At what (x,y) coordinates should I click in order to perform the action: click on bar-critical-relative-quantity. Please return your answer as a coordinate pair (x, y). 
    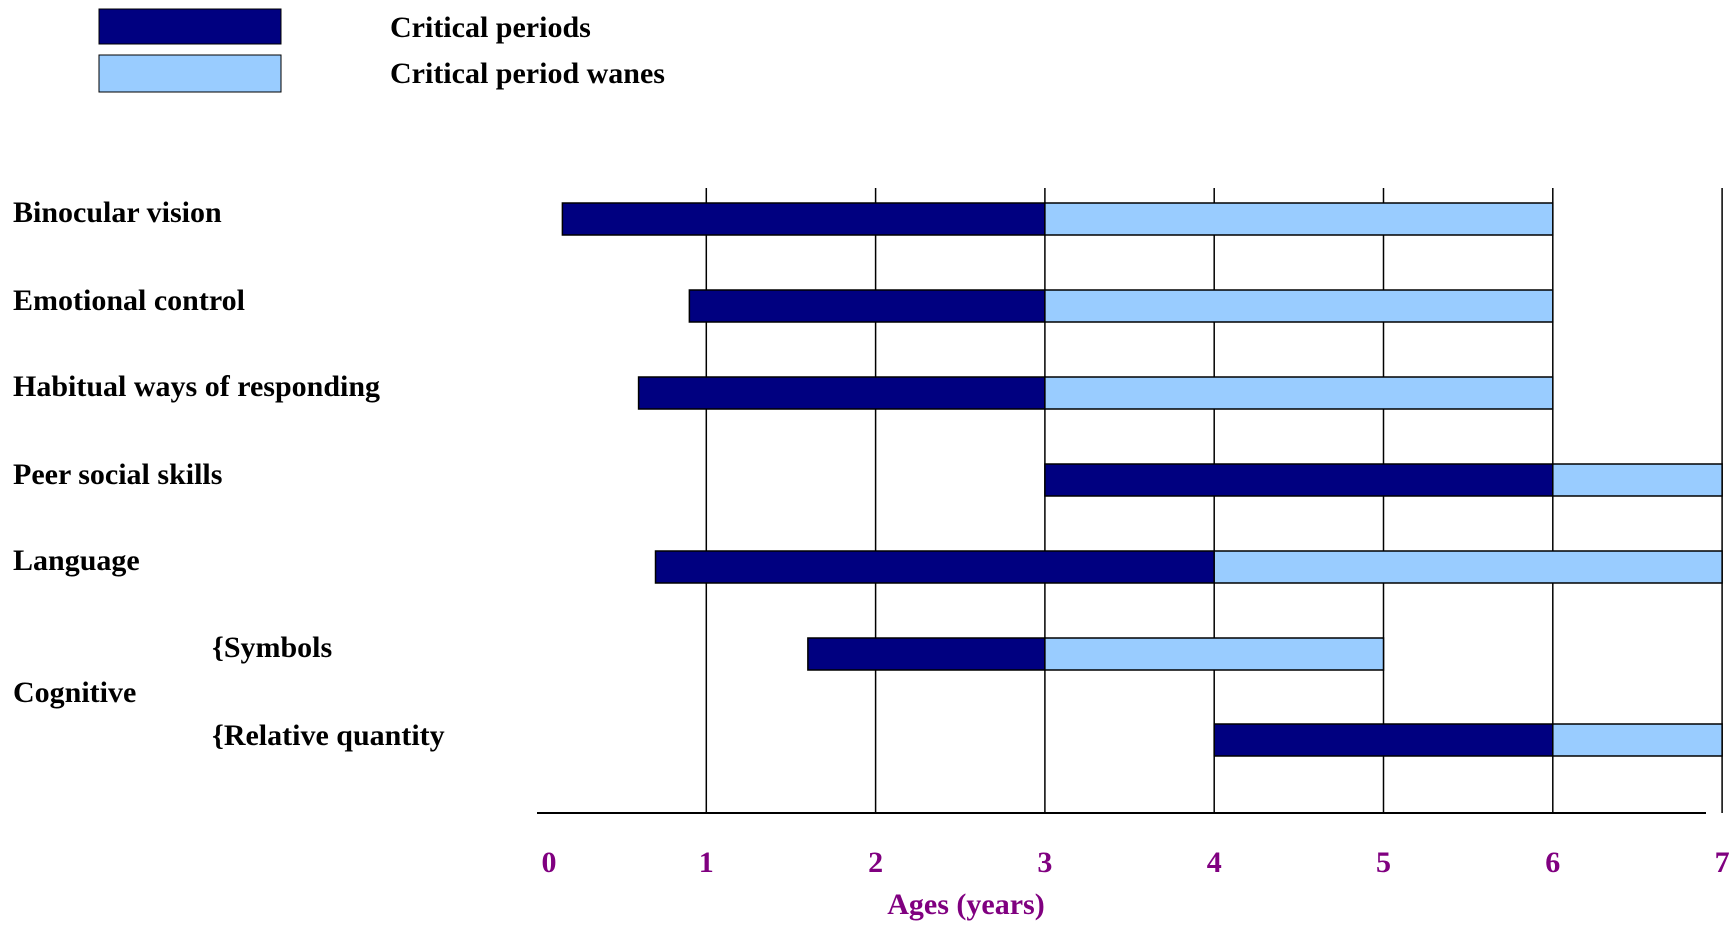
    Looking at the image, I should click on (1383, 740).